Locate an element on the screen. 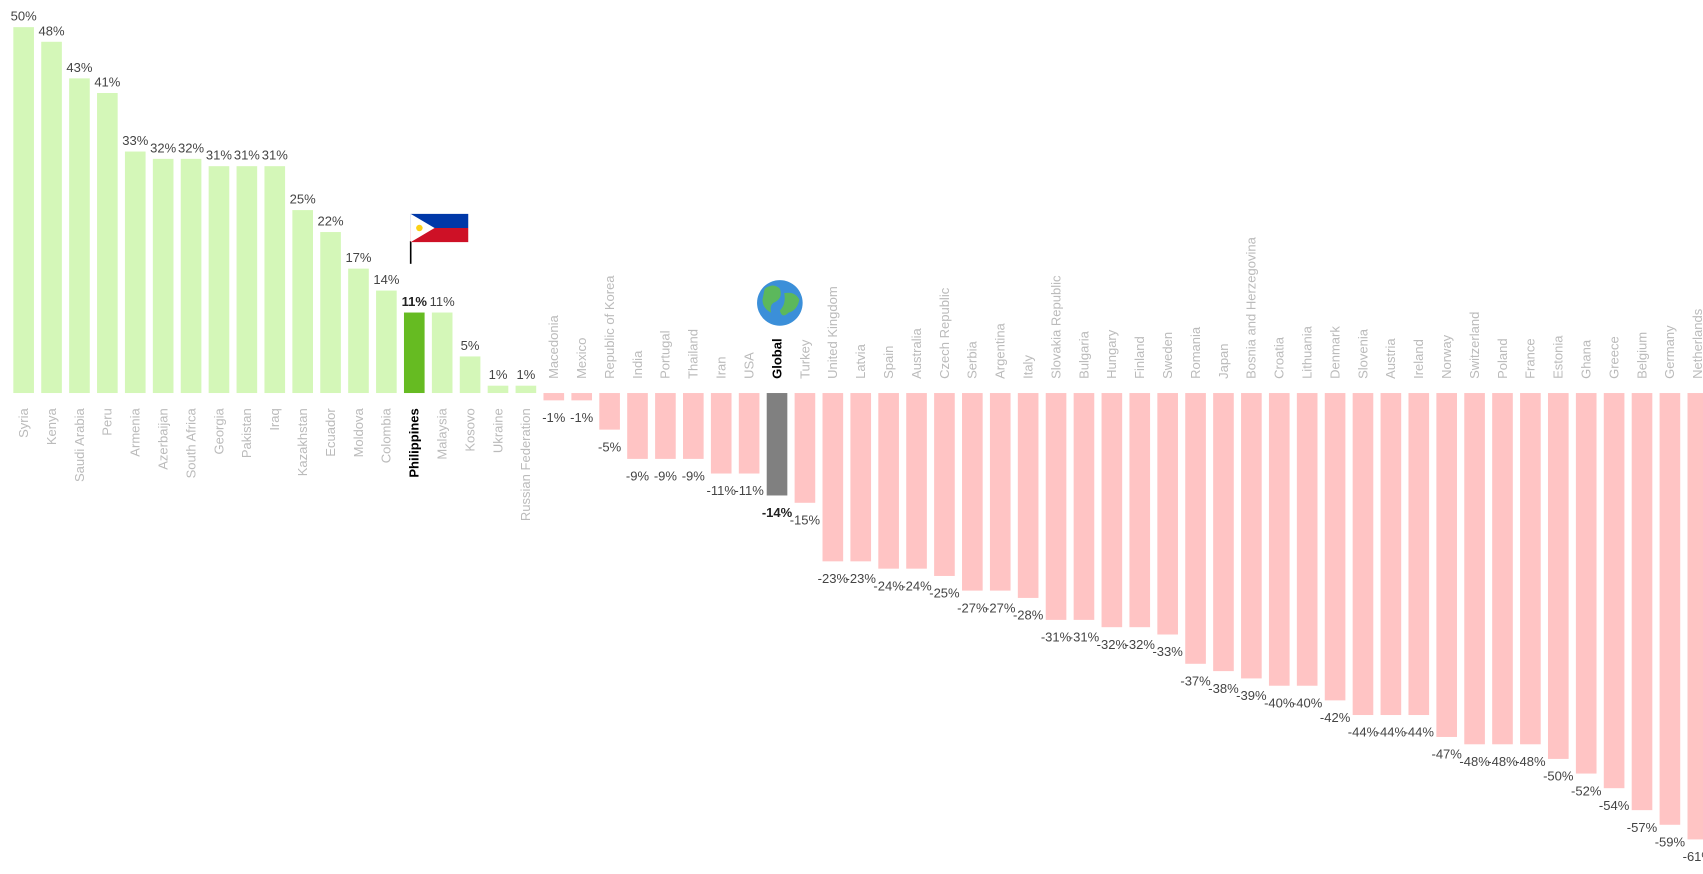  category-label: Ireland is located at coordinates (1418, 359).